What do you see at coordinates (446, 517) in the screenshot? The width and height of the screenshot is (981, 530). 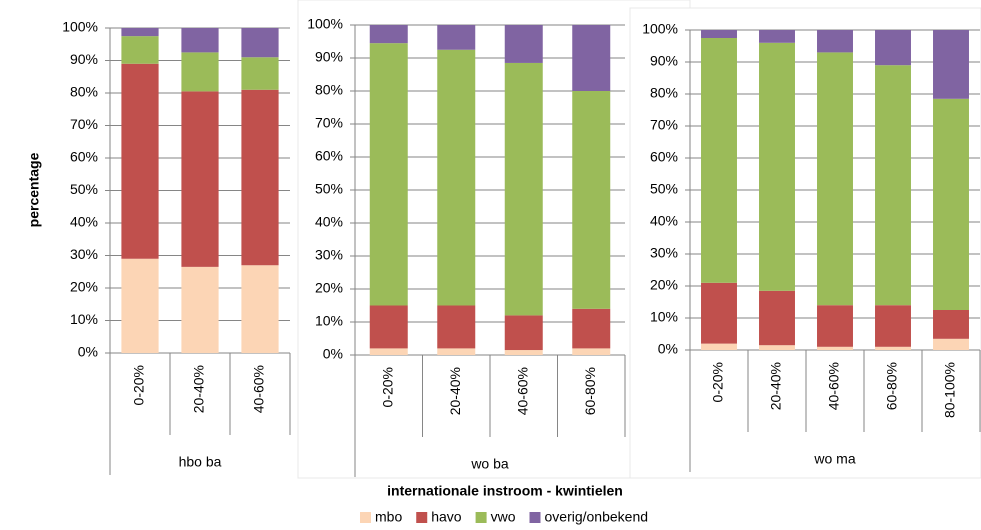 I see `legend-label: havo` at bounding box center [446, 517].